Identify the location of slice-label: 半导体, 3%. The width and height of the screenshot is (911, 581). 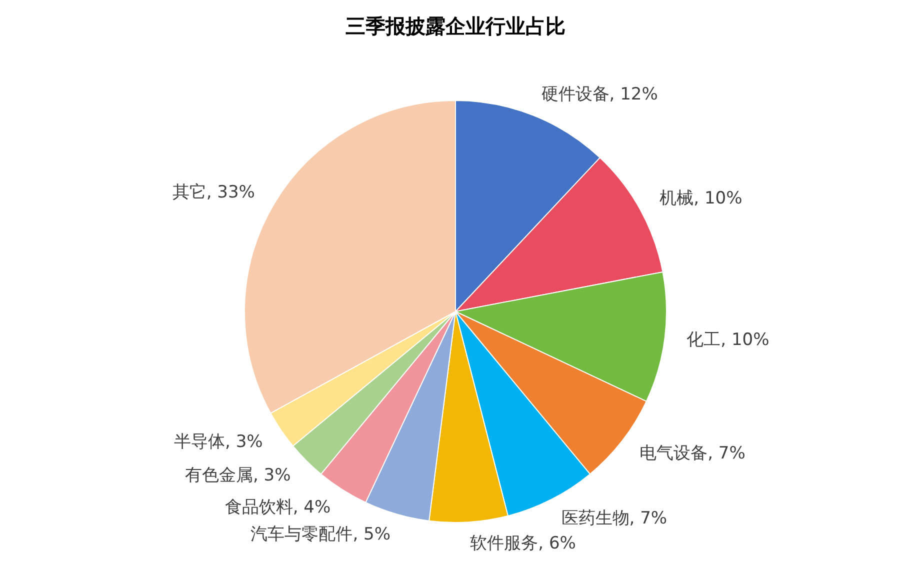
(218, 442).